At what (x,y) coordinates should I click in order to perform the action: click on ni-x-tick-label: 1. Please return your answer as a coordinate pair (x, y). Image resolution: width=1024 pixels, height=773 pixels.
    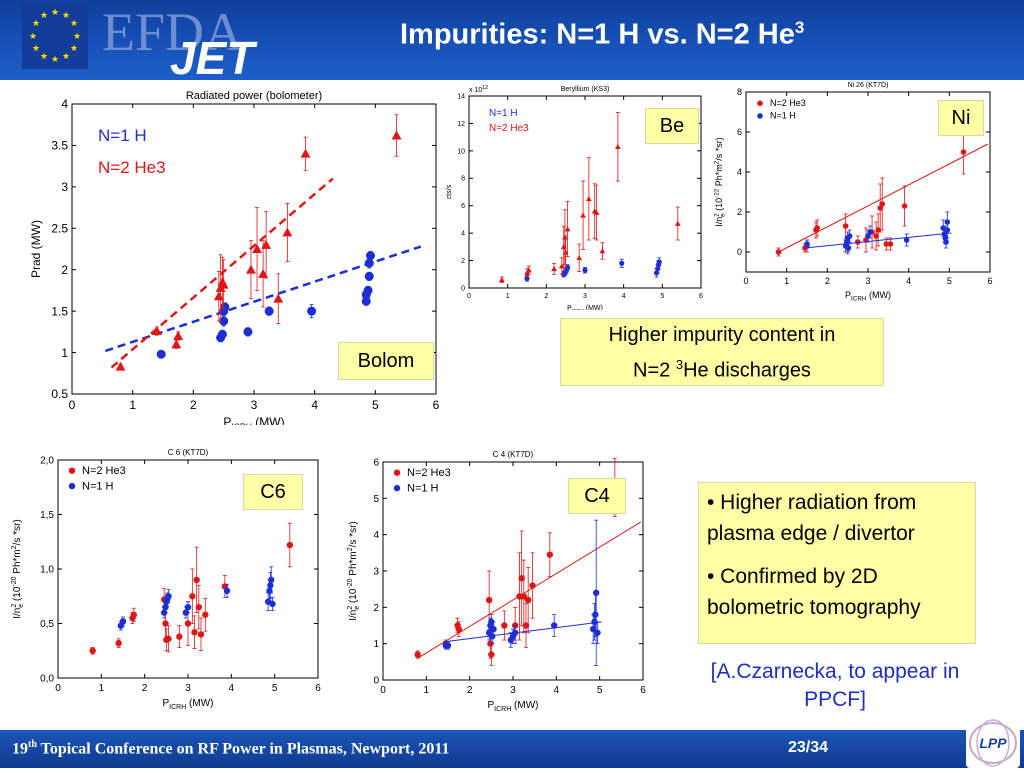
    Looking at the image, I should click on (786, 281).